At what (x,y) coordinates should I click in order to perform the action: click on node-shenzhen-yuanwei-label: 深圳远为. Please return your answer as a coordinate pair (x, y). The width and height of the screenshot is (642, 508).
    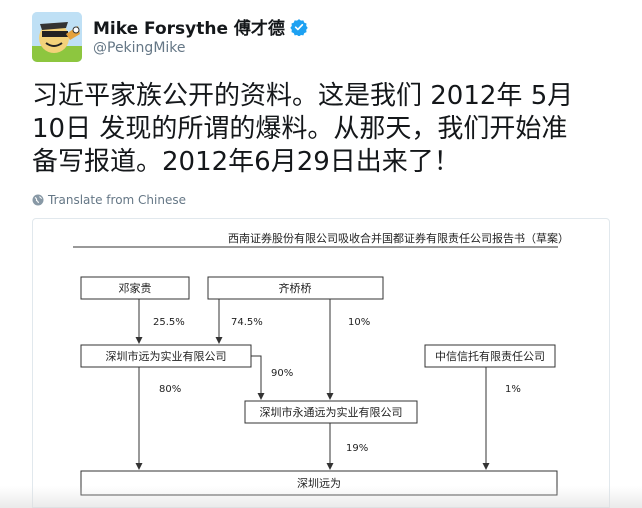
    Looking at the image, I should click on (319, 483).